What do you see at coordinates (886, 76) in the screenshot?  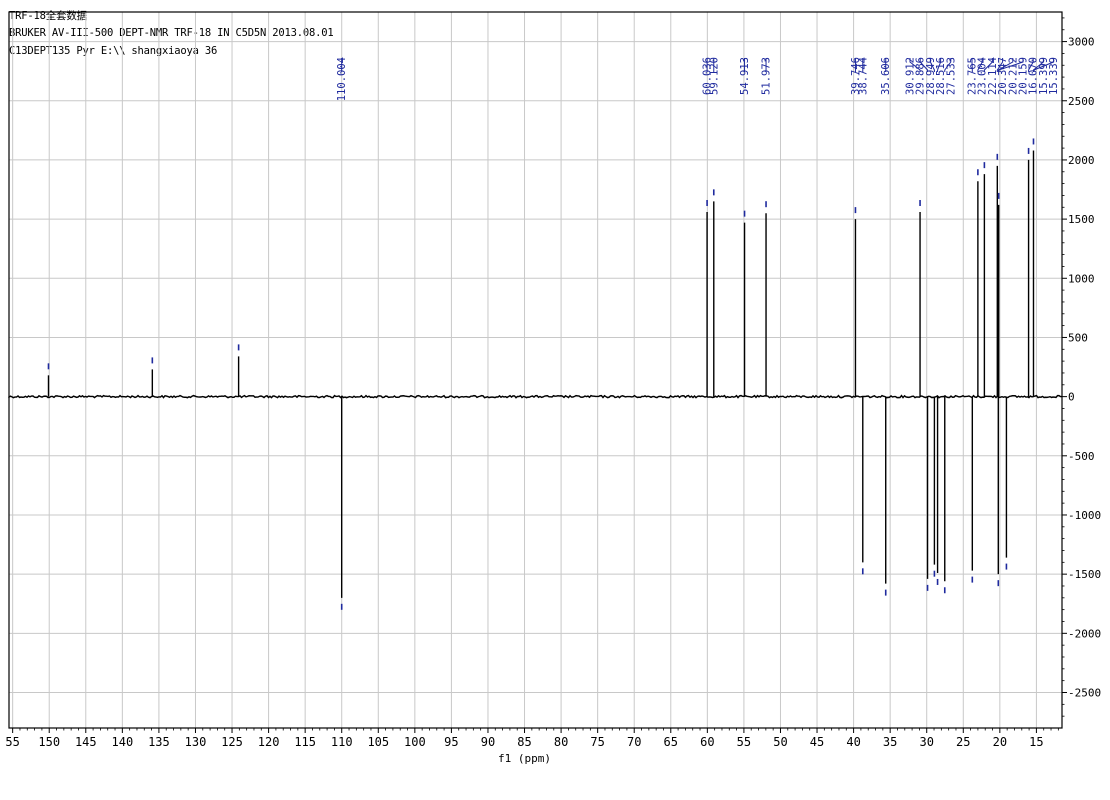 I see `peak-label: 35.606` at bounding box center [886, 76].